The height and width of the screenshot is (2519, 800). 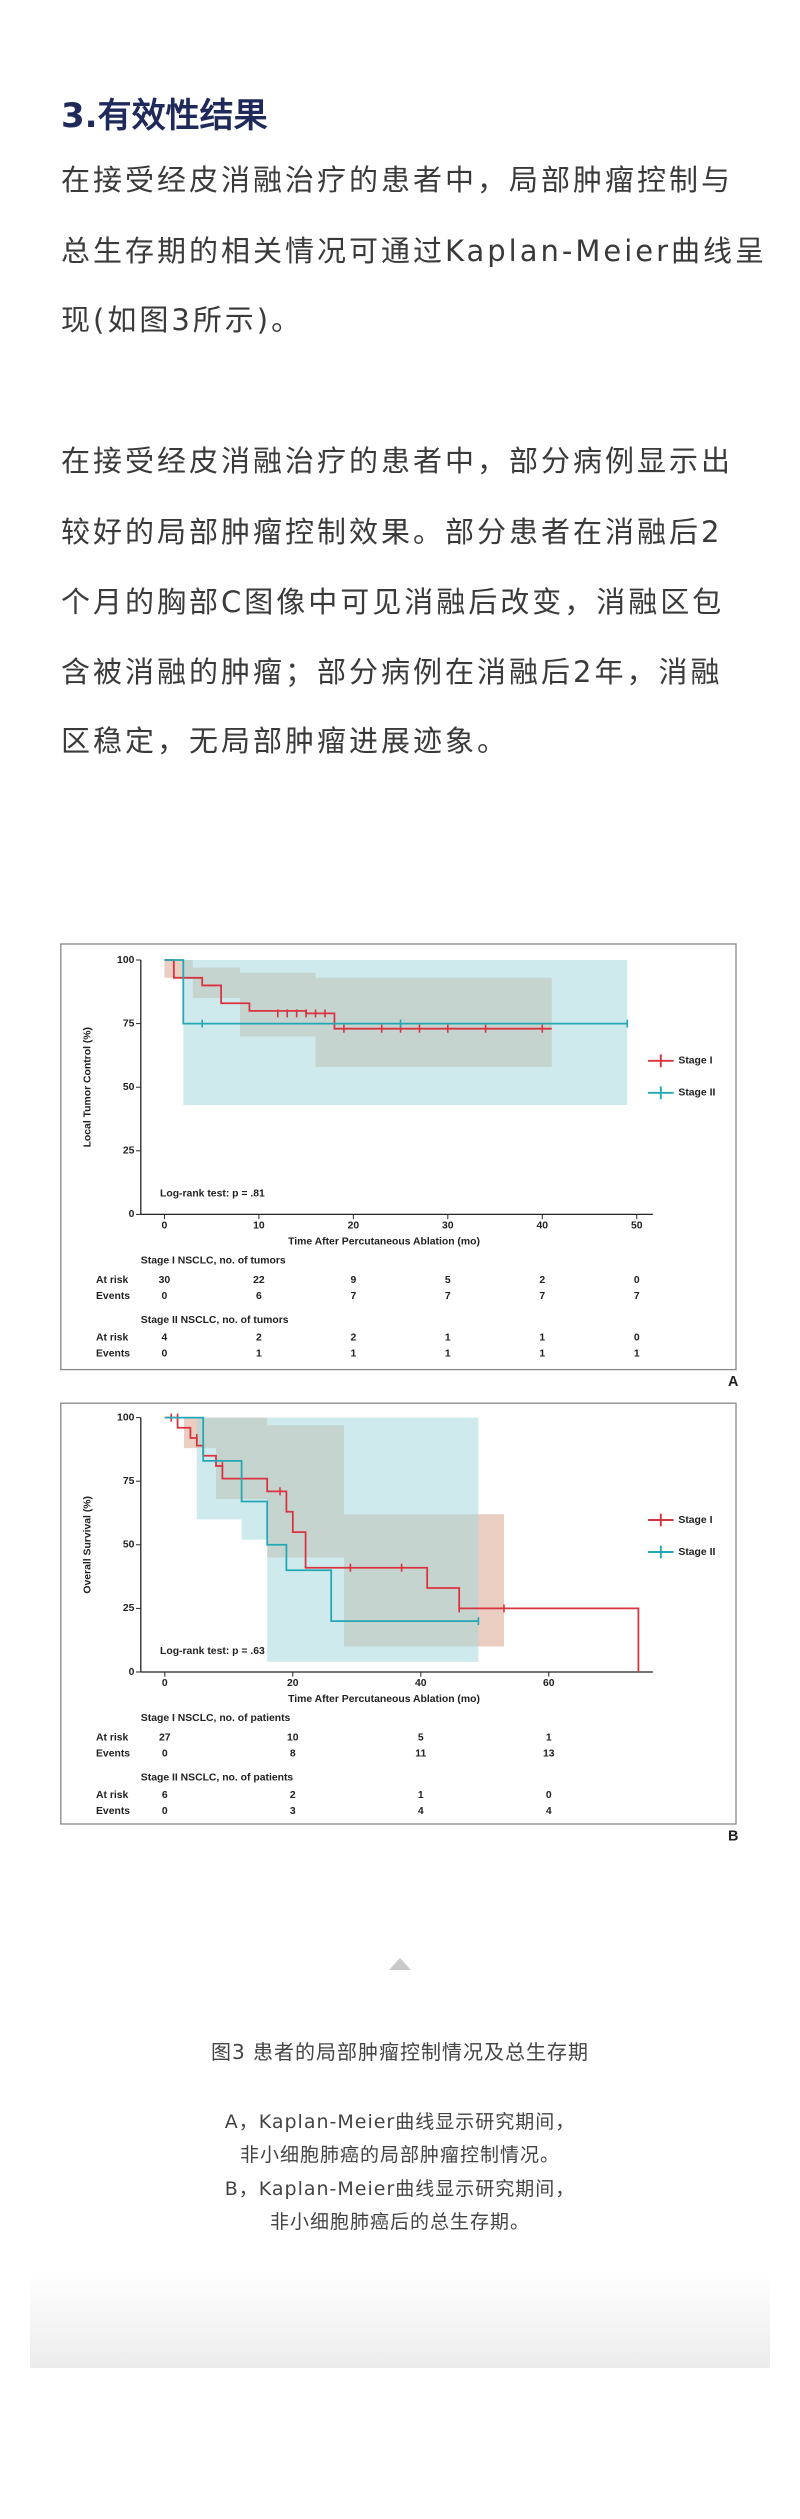 I want to click on x-tick-label: 30, so click(x=448, y=1225).